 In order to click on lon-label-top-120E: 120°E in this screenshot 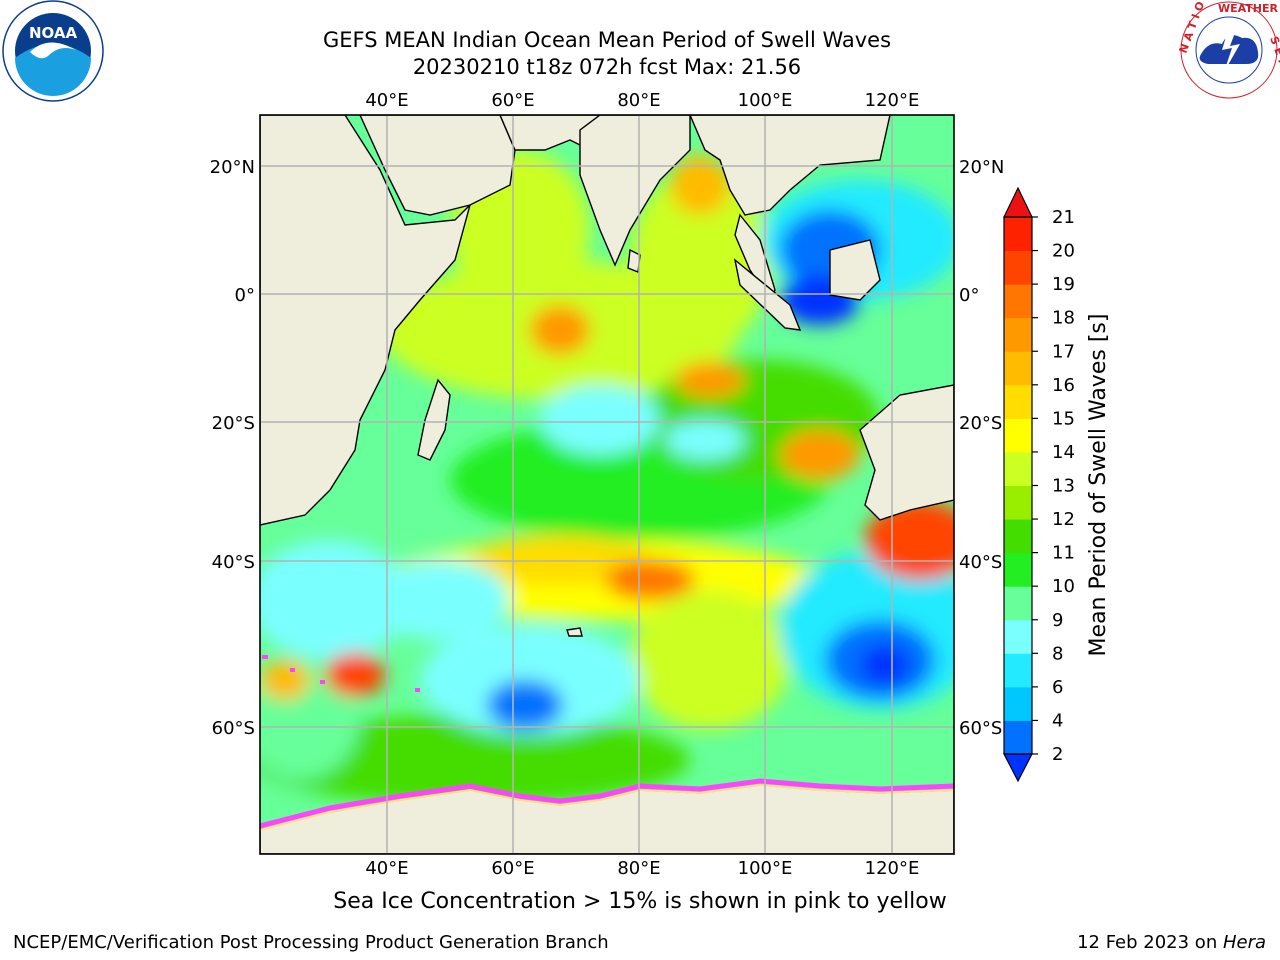, I will do `click(892, 100)`.